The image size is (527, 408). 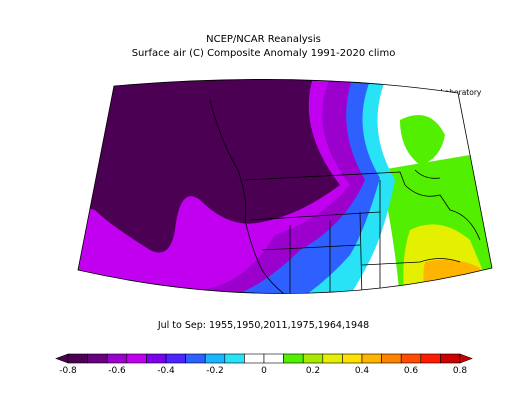 I want to click on colorbar-tick-label: -0.2, so click(x=215, y=371).